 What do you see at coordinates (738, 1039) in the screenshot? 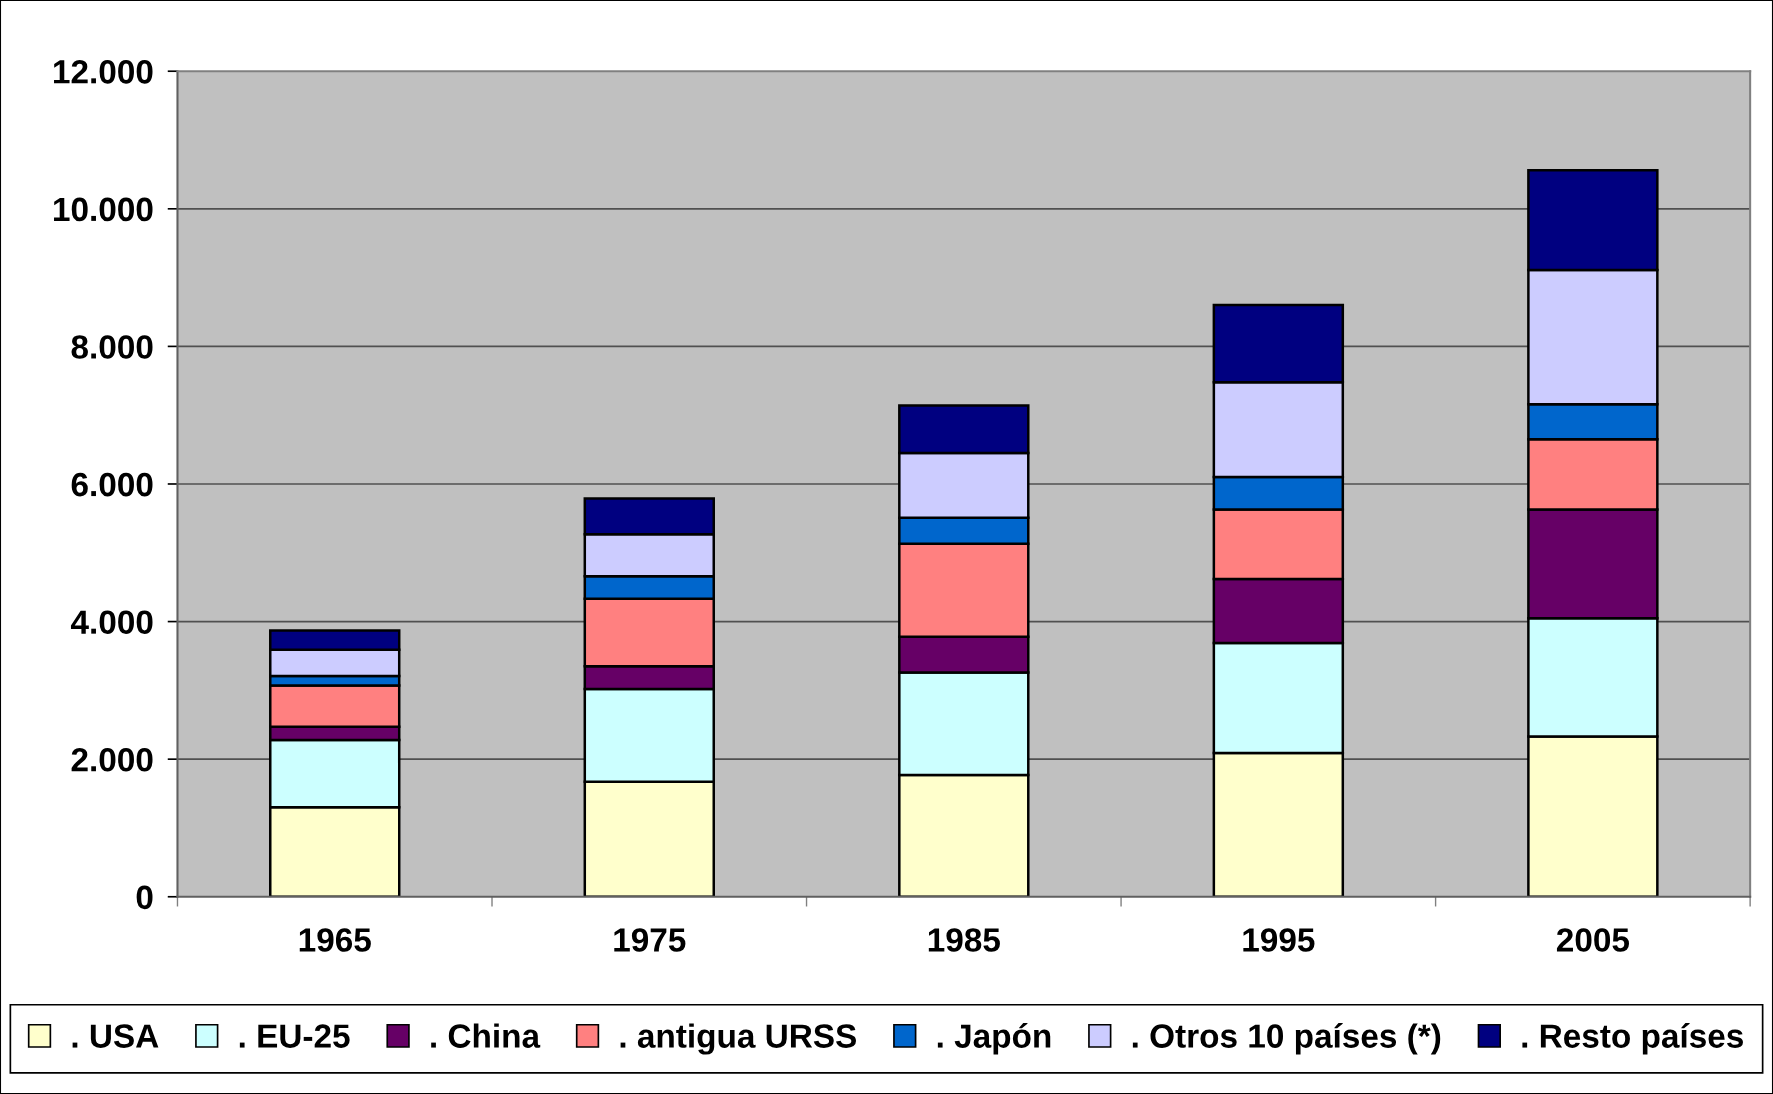
I see `legend-label: . antigua URSS` at bounding box center [738, 1039].